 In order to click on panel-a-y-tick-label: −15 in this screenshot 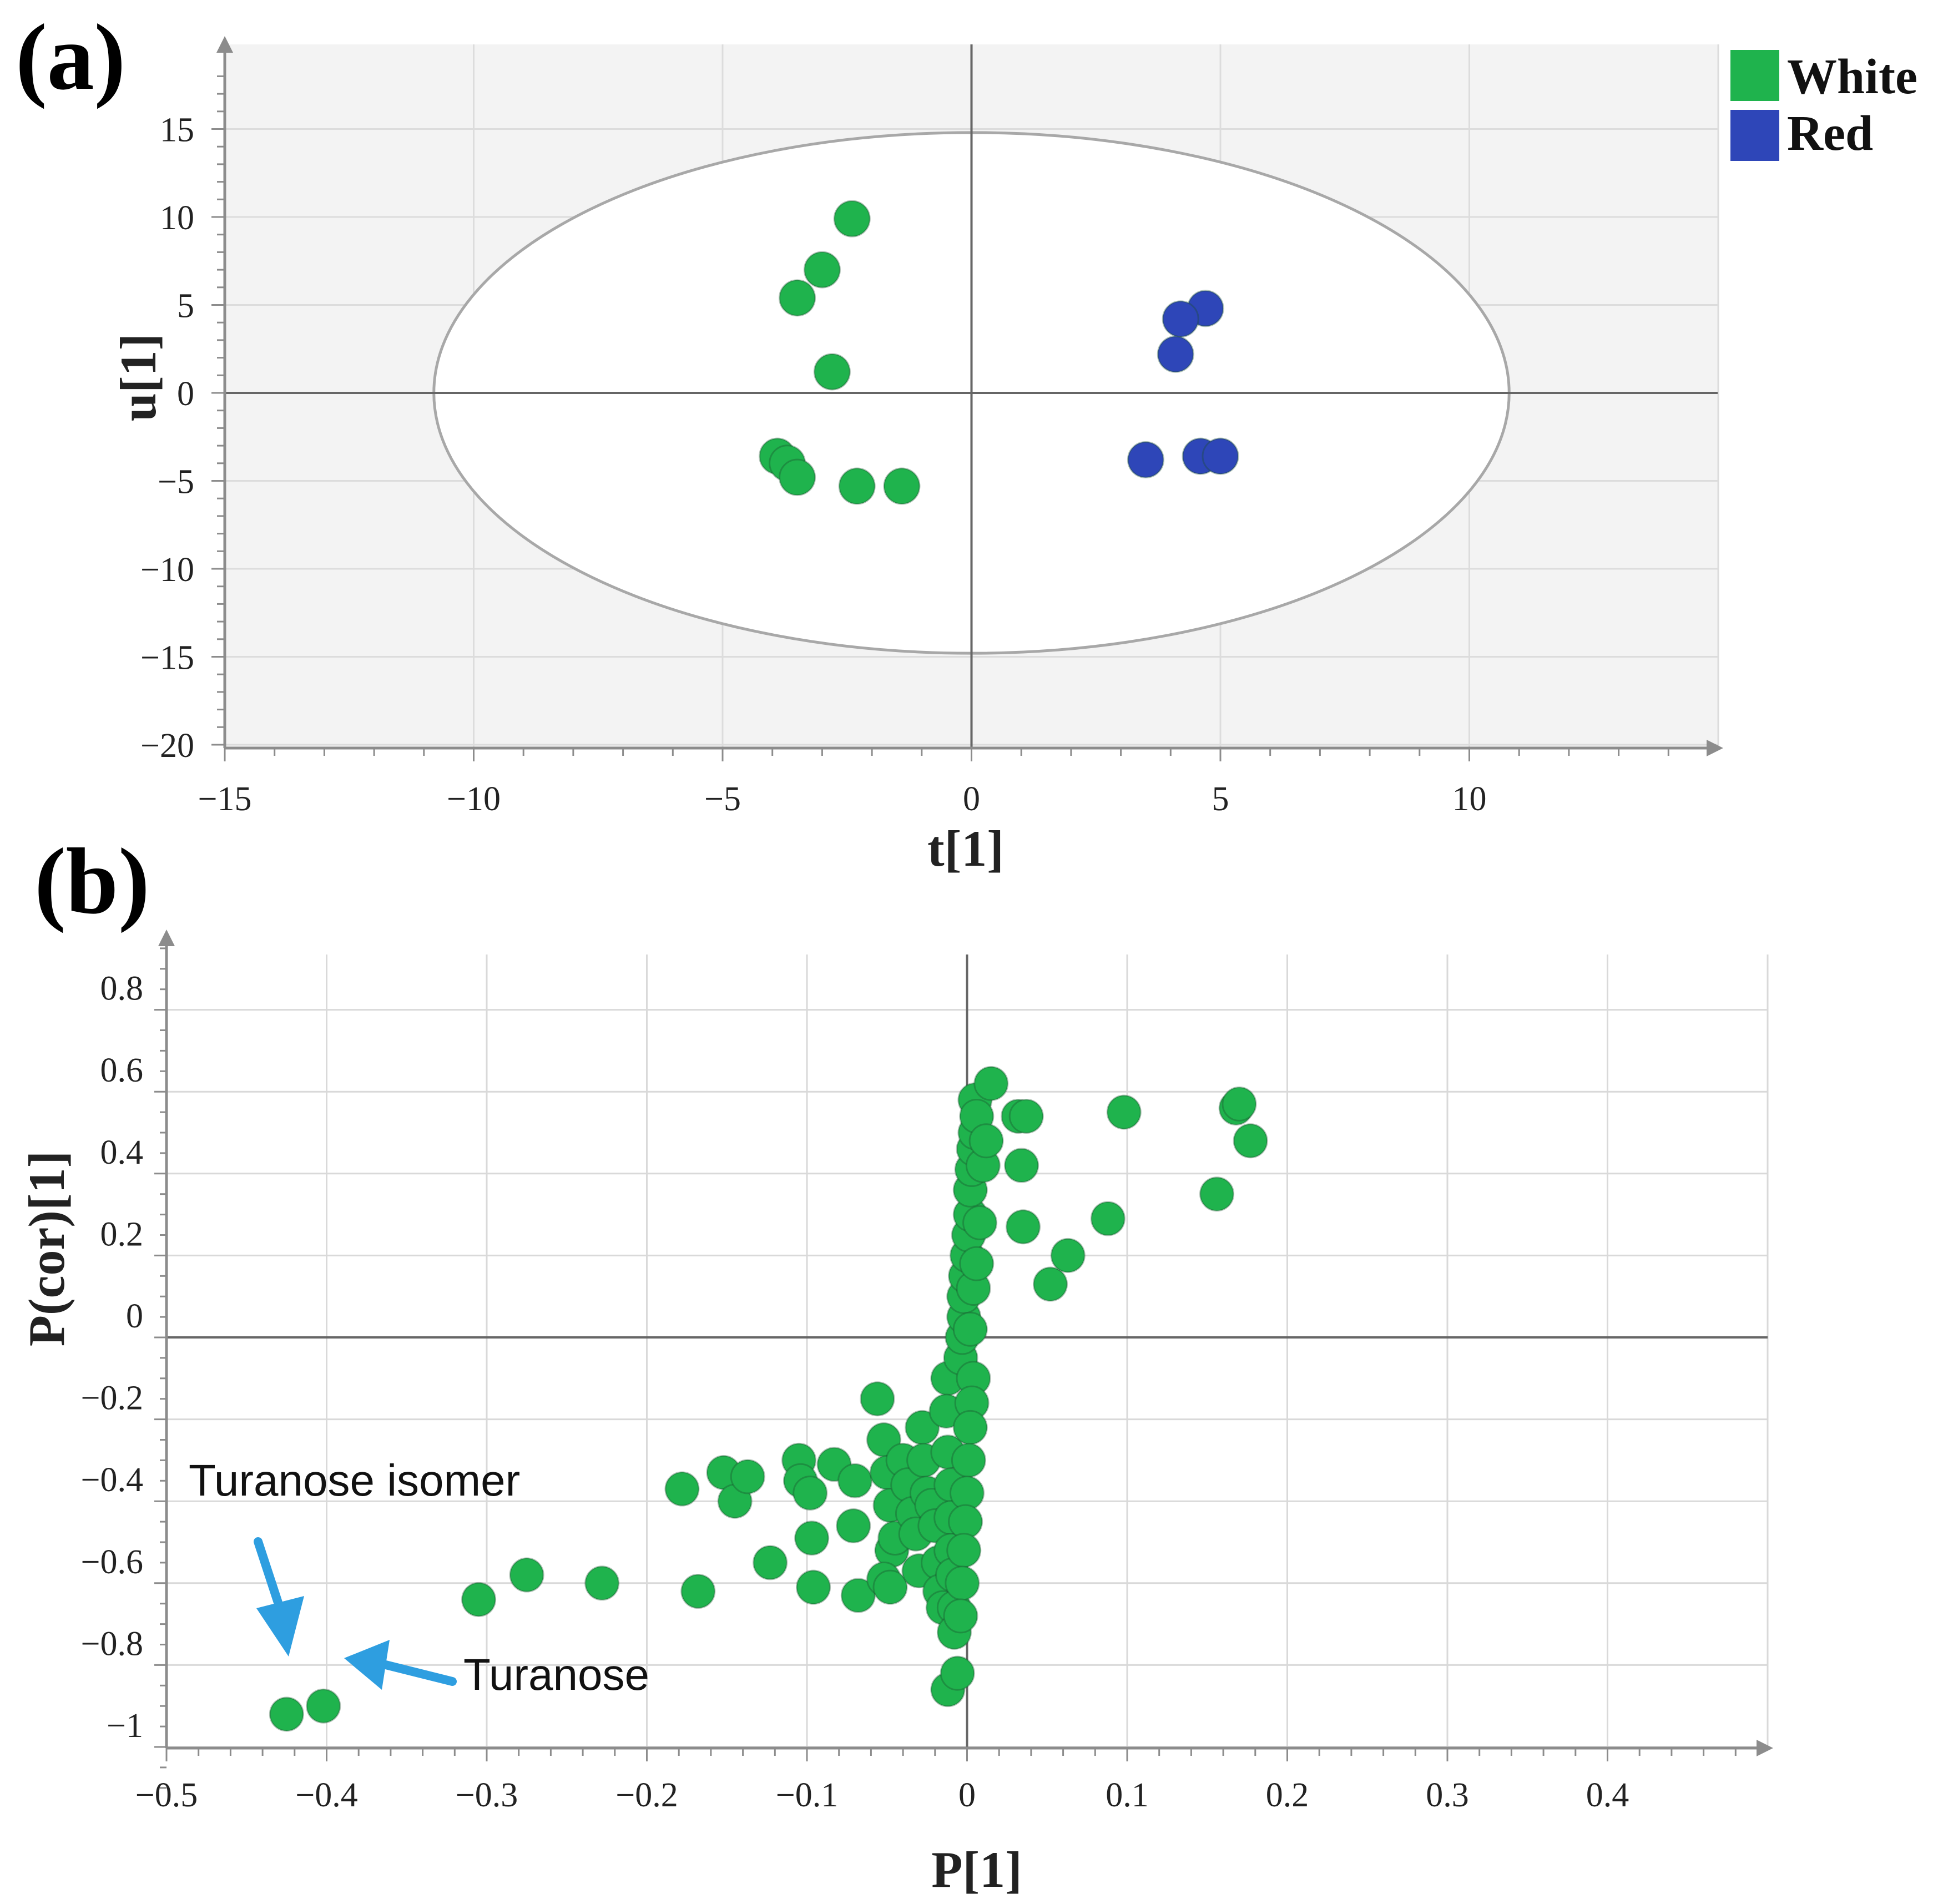, I will do `click(167, 658)`.